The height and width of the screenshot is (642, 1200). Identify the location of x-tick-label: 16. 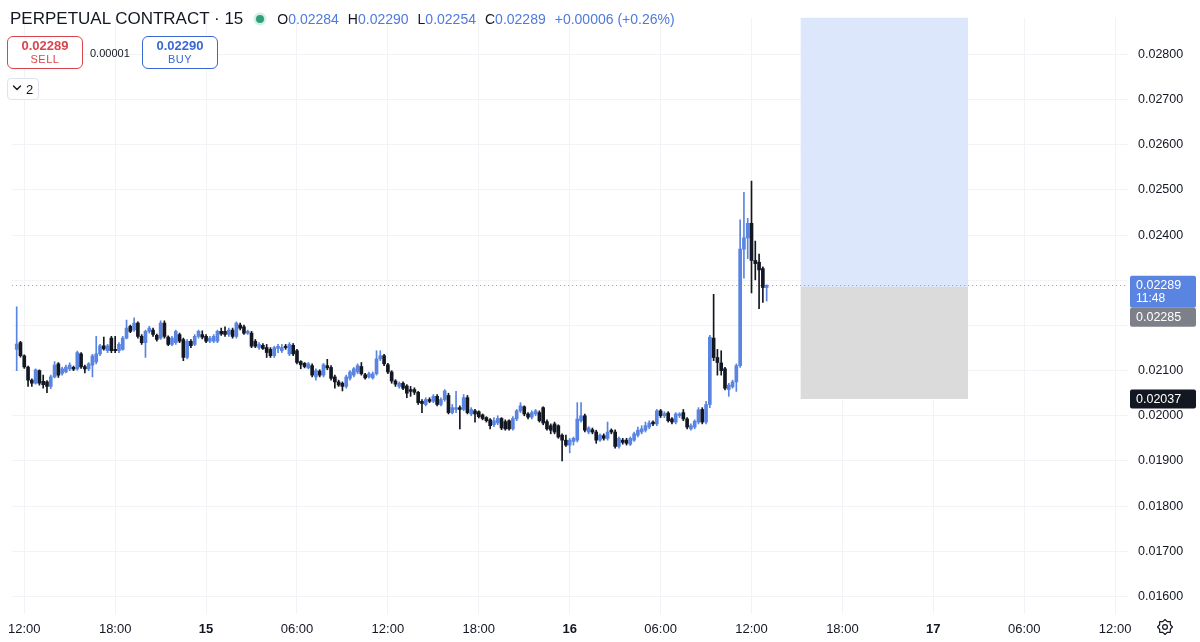
(569, 629).